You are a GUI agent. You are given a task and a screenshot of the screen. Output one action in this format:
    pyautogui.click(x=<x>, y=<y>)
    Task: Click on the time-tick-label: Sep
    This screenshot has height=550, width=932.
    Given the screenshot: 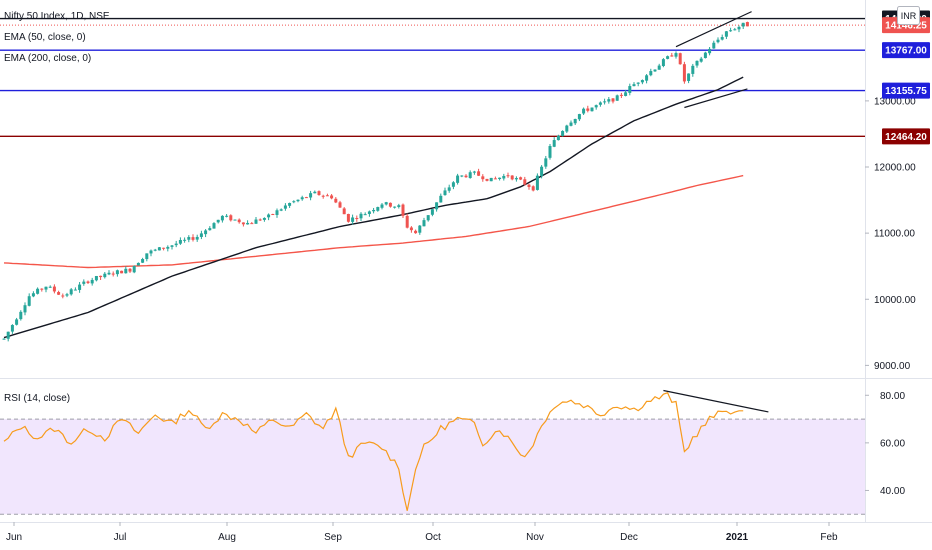 What is the action you would take?
    pyautogui.click(x=333, y=537)
    